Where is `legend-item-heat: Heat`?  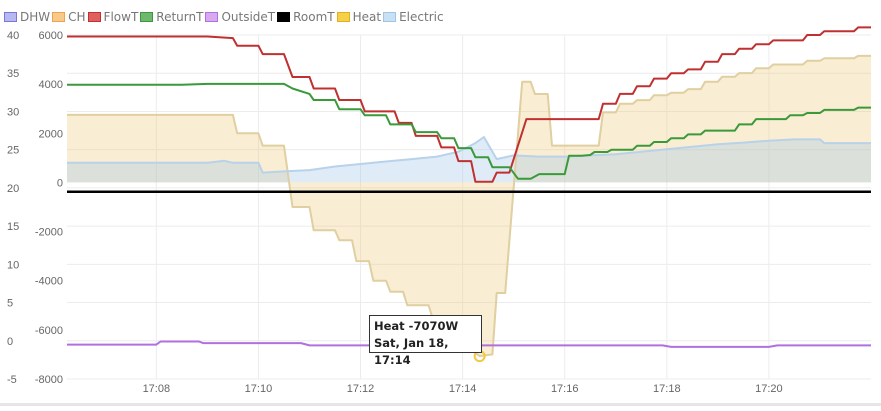
legend-item-heat: Heat is located at coordinates (359, 17).